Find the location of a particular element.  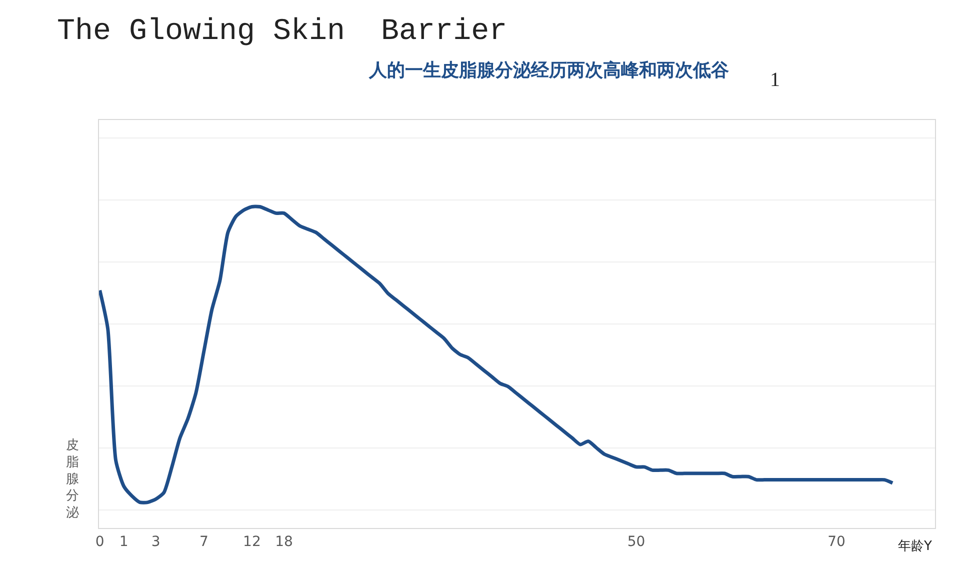

x-tick-label: 3 is located at coordinates (155, 542).